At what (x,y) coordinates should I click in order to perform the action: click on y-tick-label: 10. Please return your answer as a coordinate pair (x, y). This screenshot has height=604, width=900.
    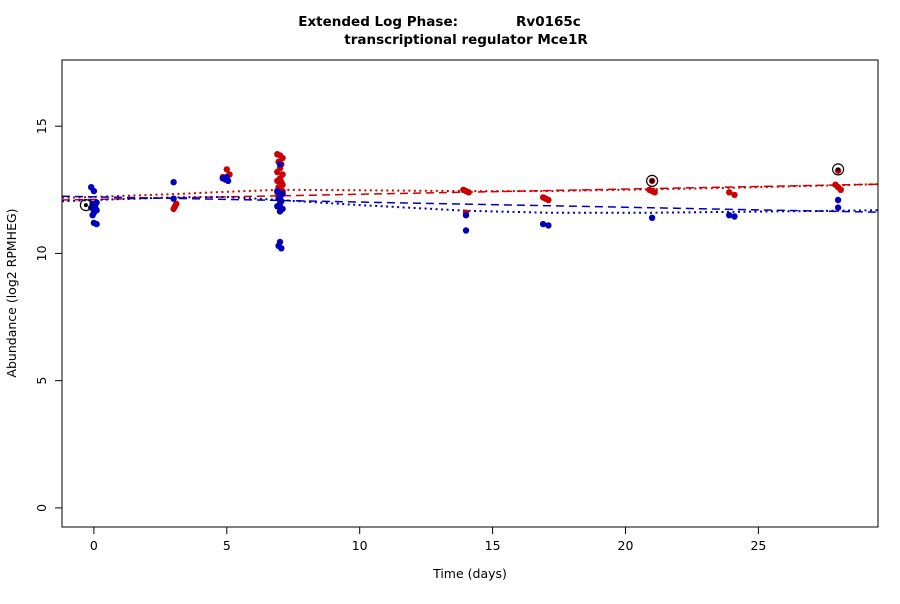
    Looking at the image, I should click on (41, 253).